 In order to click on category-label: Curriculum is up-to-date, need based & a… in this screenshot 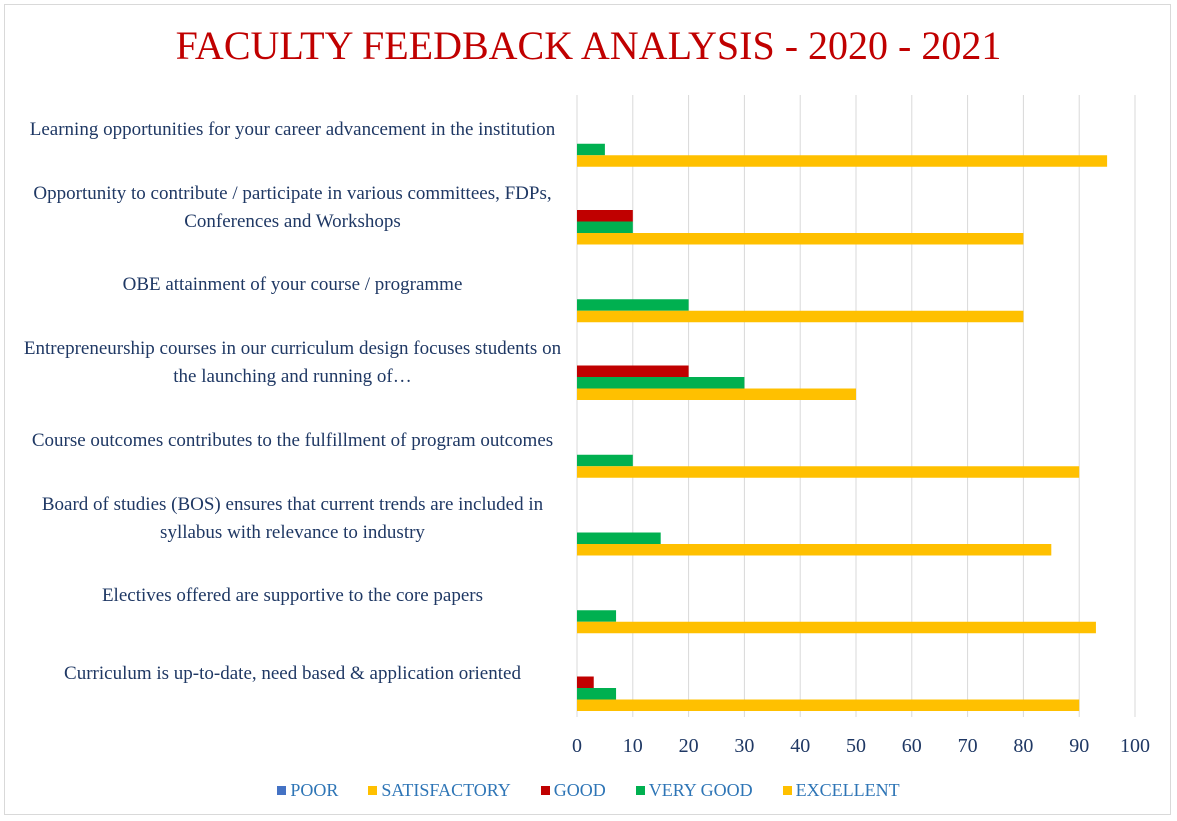, I will do `click(292, 674)`.